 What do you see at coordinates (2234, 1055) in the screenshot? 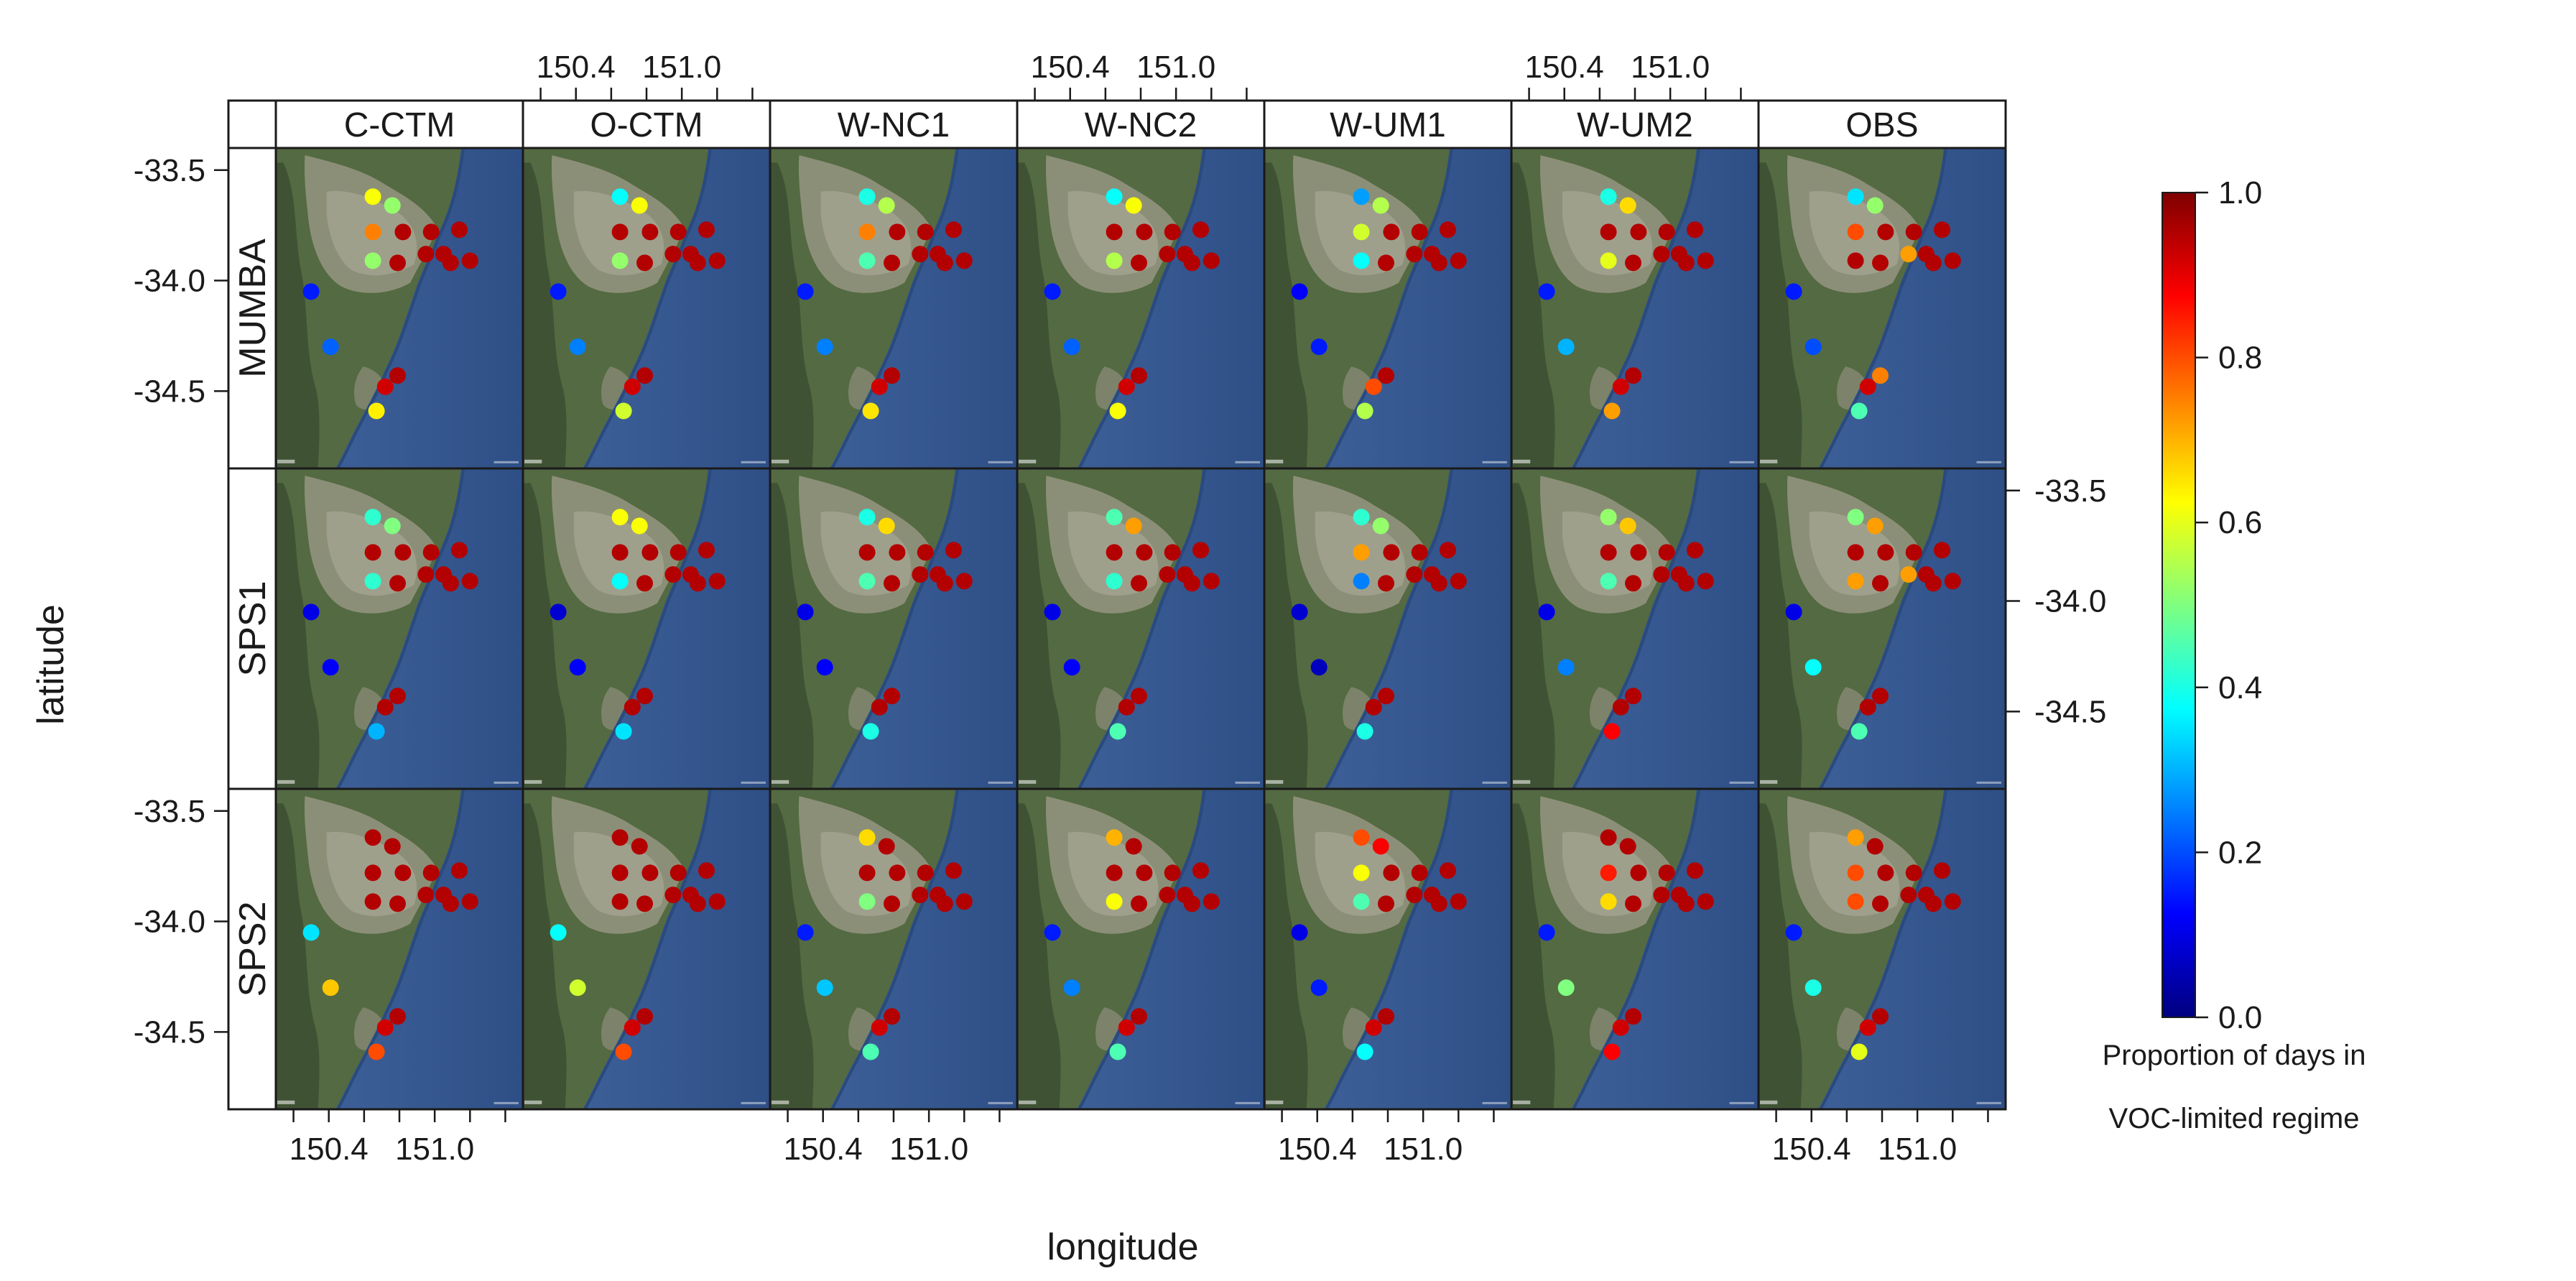
I see `colorbar-title-line-1: Proportion of days in` at bounding box center [2234, 1055].